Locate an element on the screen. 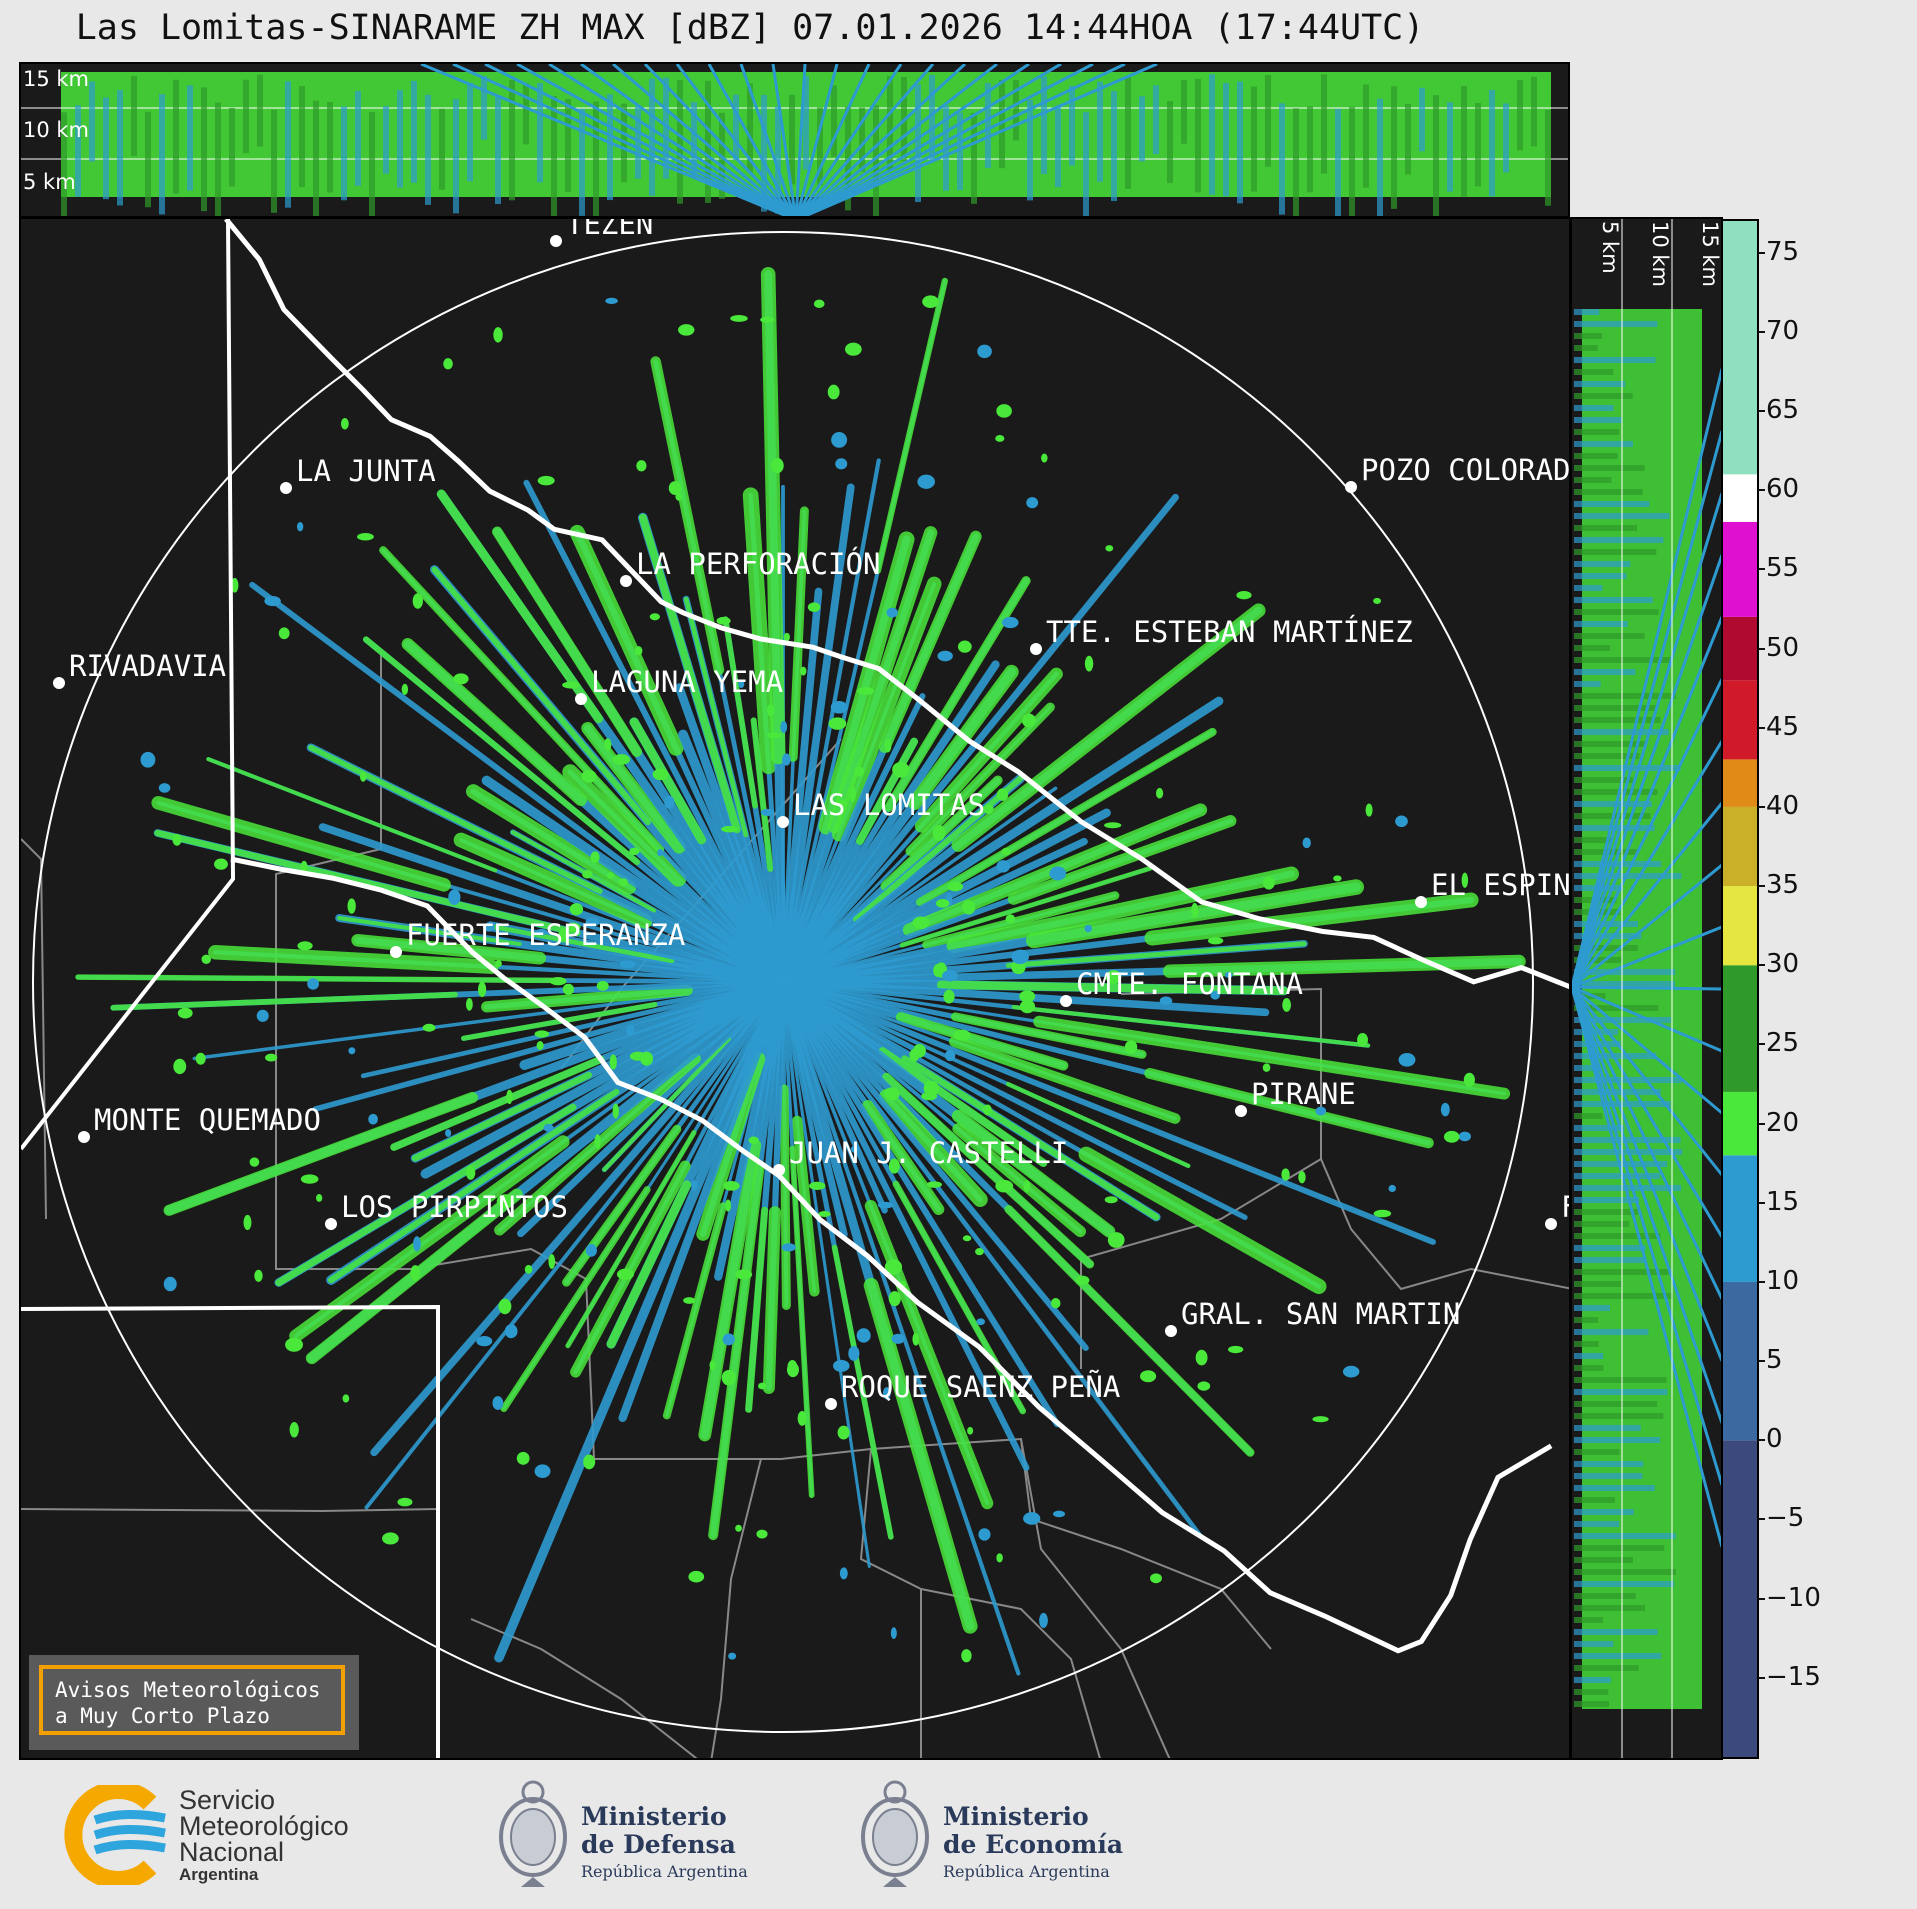  side-alt-label-10: 10 km is located at coordinates (1660, 254).